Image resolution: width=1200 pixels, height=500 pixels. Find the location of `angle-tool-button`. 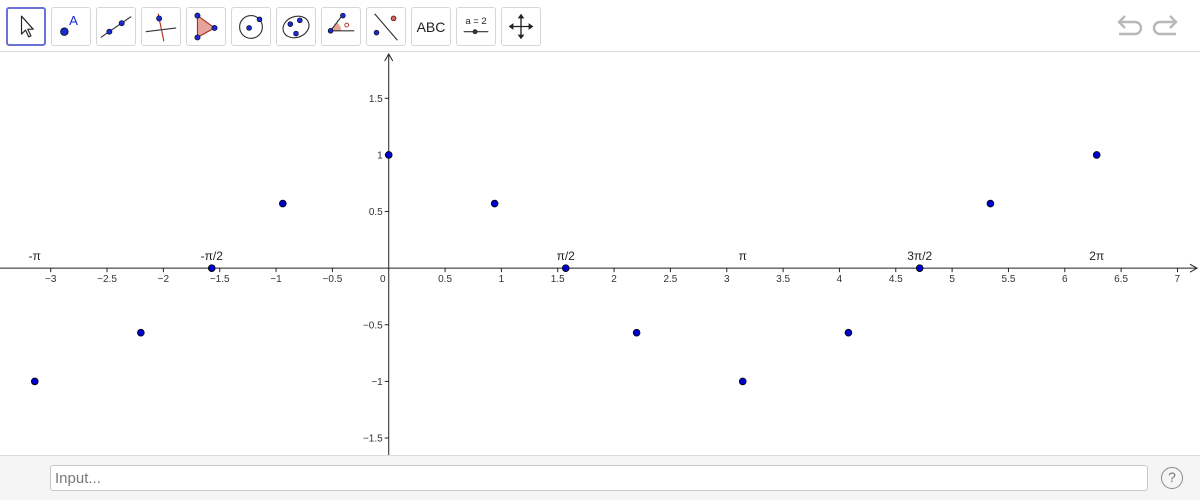

angle-tool-button is located at coordinates (341, 26).